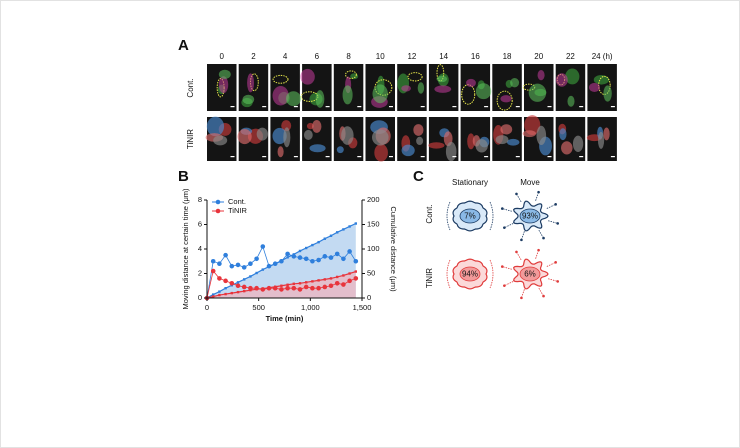 The width and height of the screenshot is (740, 448). Describe the element at coordinates (200, 297) in the screenshot. I see `y-tick-label: 0` at that location.